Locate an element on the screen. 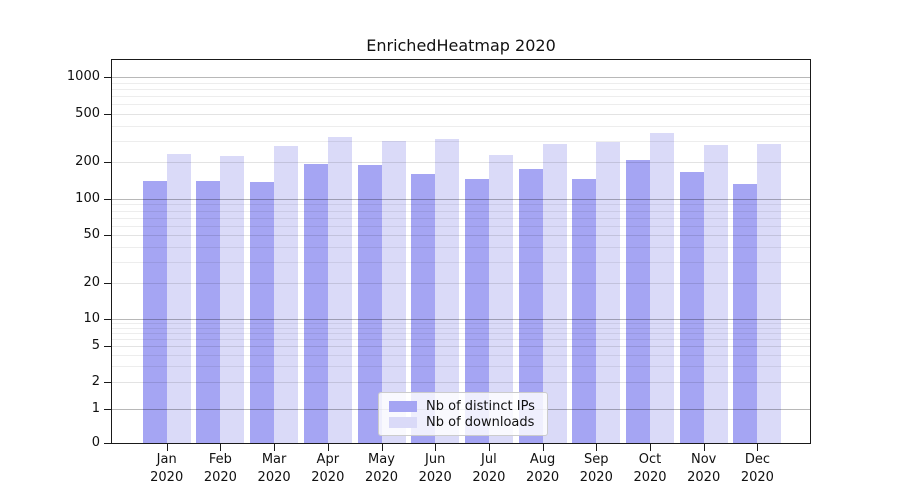 This screenshot has width=900, height=500. bar-nov-distinct-ips is located at coordinates (691, 307).